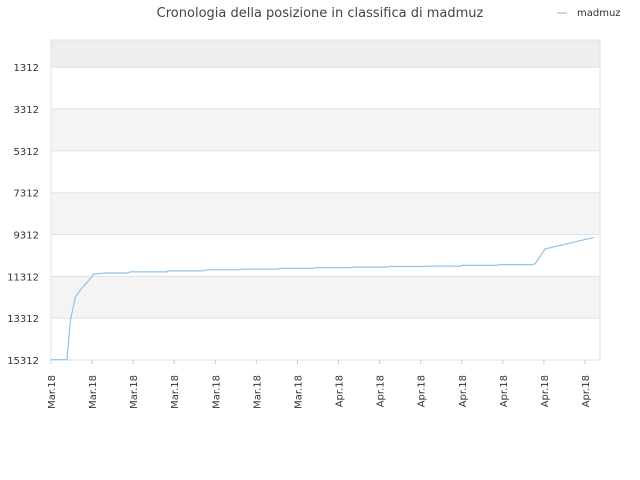  I want to click on y-tick-label: 3312, so click(26, 110).